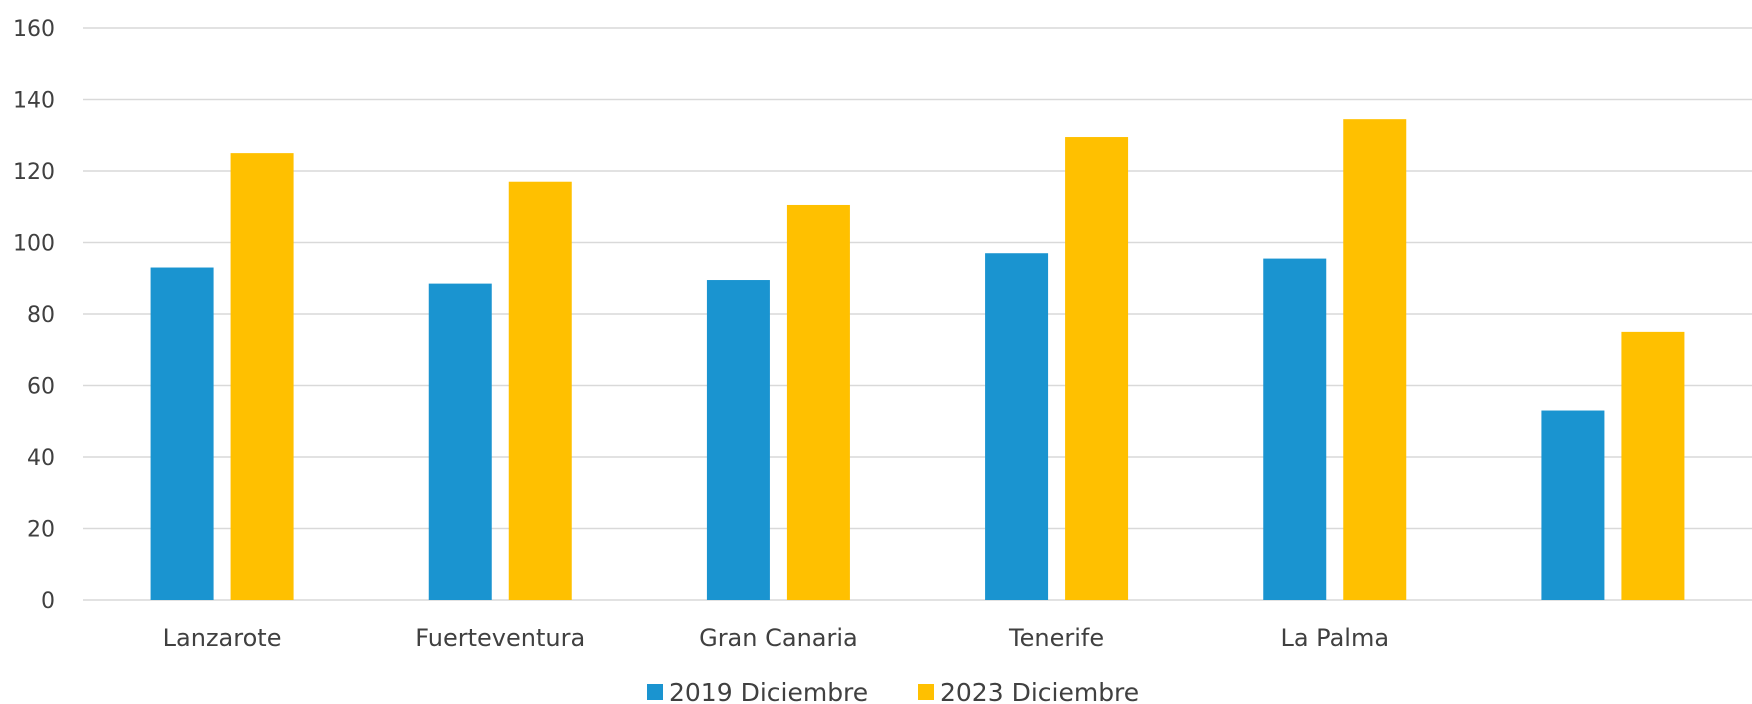  I want to click on legend-label: 2023 Diciembre, so click(1039, 691).